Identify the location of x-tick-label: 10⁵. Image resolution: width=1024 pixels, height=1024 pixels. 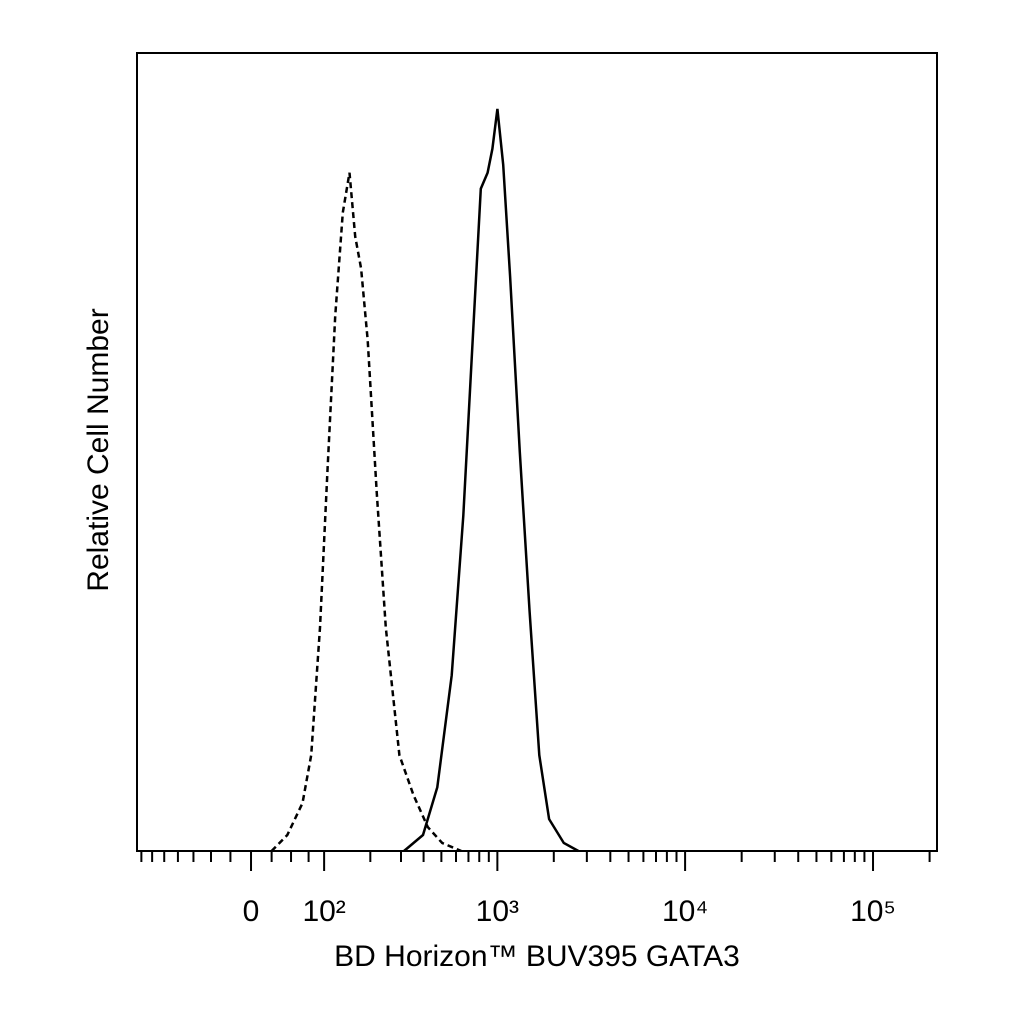
(873, 911).